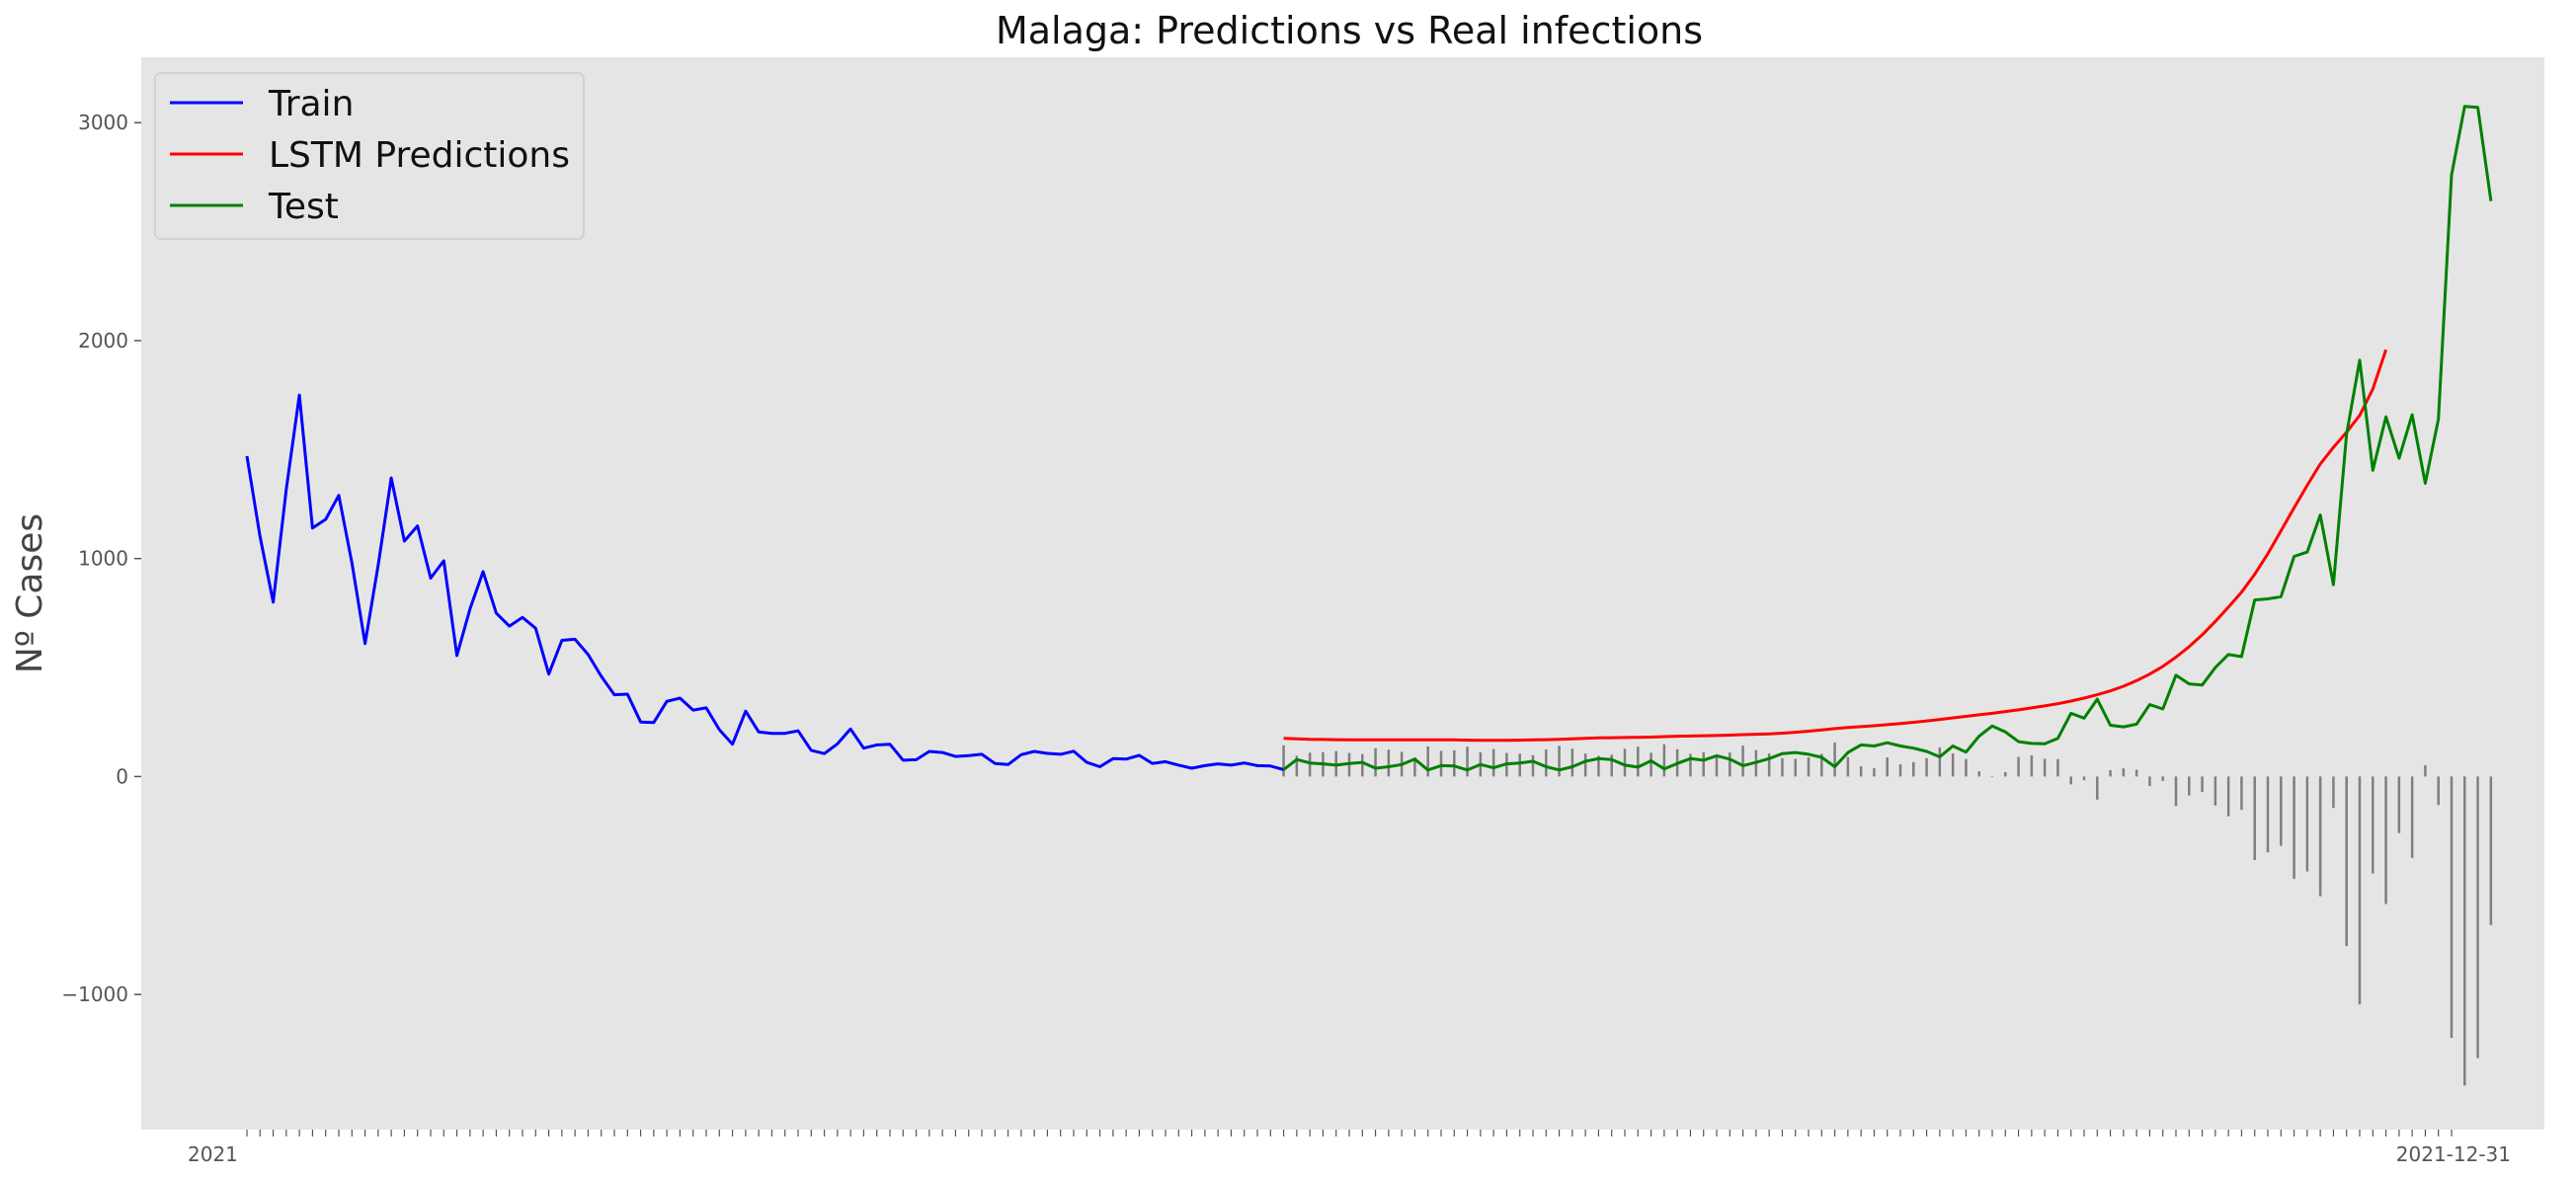 This screenshot has height=1177, width=2576. I want to click on y-tick-label: −1000, so click(94, 994).